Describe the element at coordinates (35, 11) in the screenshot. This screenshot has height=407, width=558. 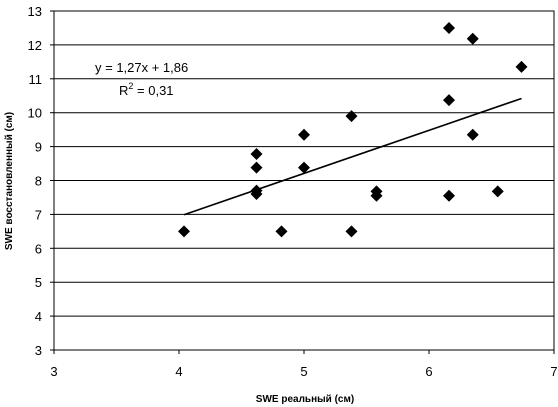
I see `y-tick-label-13: 13` at that location.